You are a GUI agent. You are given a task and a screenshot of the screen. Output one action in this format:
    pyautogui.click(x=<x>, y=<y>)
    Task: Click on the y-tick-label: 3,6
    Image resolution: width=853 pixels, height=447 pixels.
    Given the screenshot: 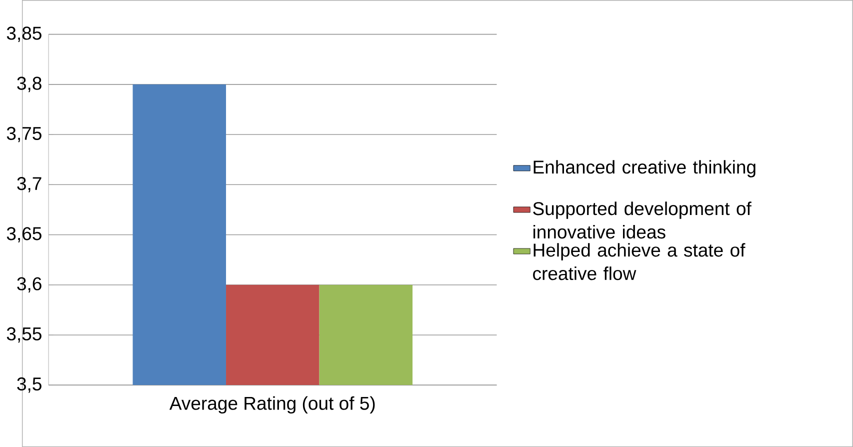 What is the action you would take?
    pyautogui.click(x=29, y=284)
    